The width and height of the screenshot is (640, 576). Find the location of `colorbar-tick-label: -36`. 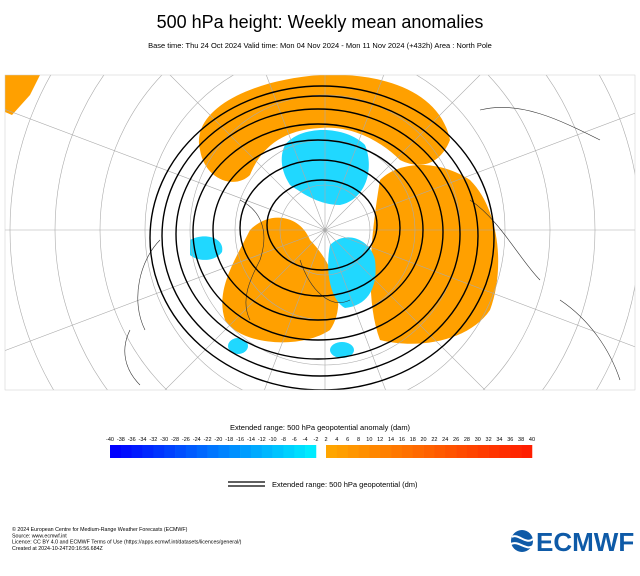

colorbar-tick-label: -36 is located at coordinates (132, 440).